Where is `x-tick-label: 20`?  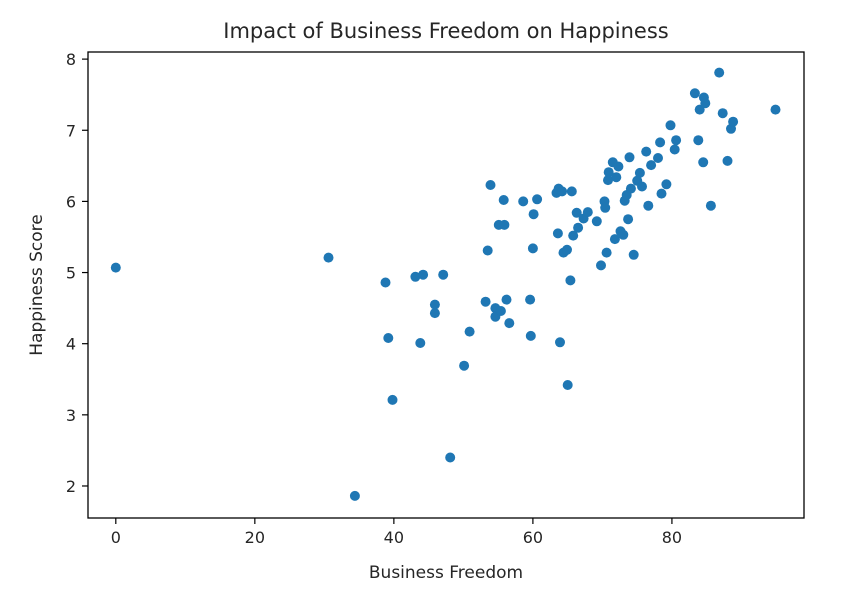 x-tick-label: 20 is located at coordinates (255, 537).